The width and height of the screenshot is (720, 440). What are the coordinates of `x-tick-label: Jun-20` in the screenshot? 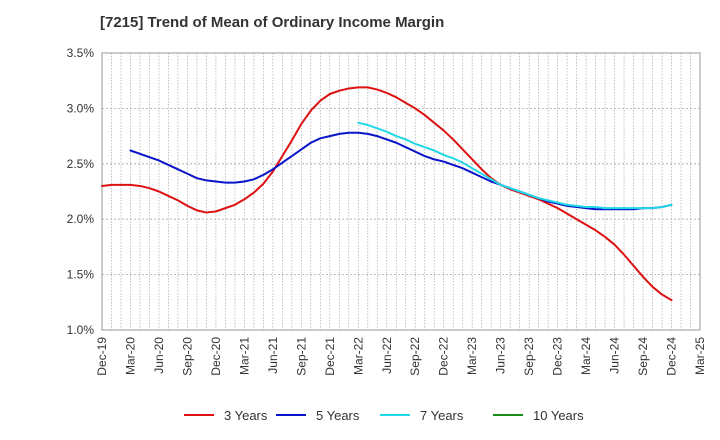 It's located at (159, 355).